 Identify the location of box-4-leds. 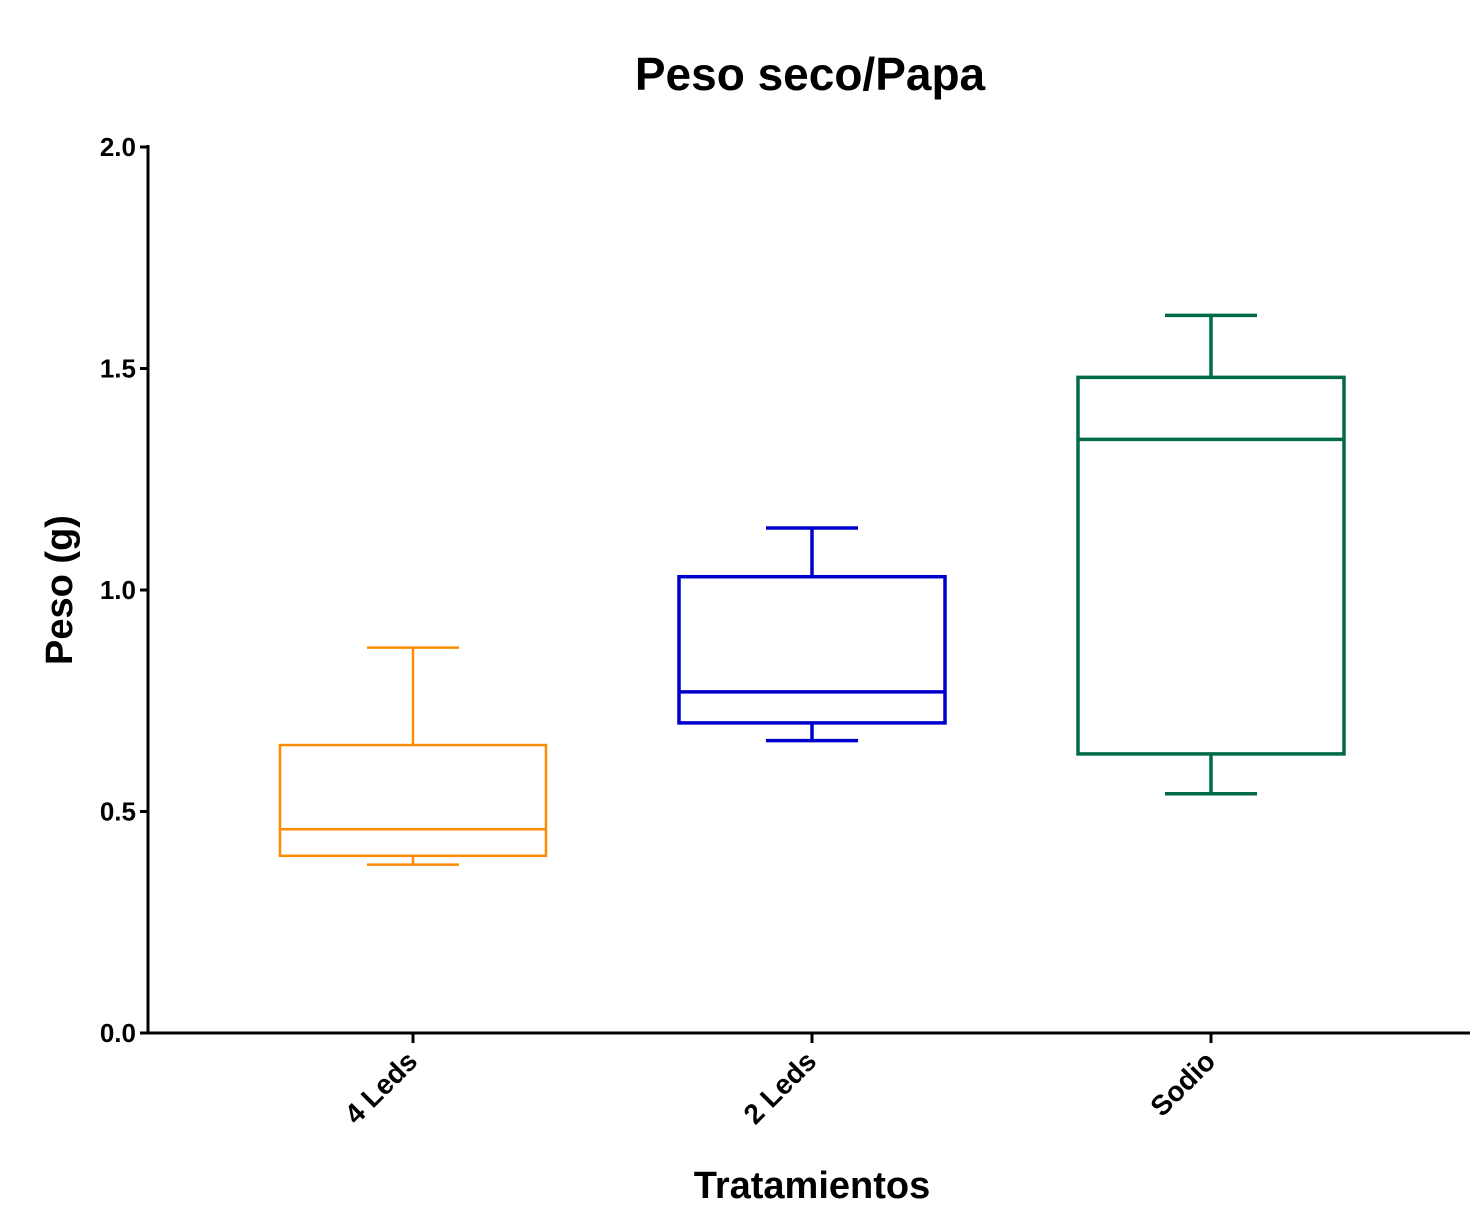
(413, 756).